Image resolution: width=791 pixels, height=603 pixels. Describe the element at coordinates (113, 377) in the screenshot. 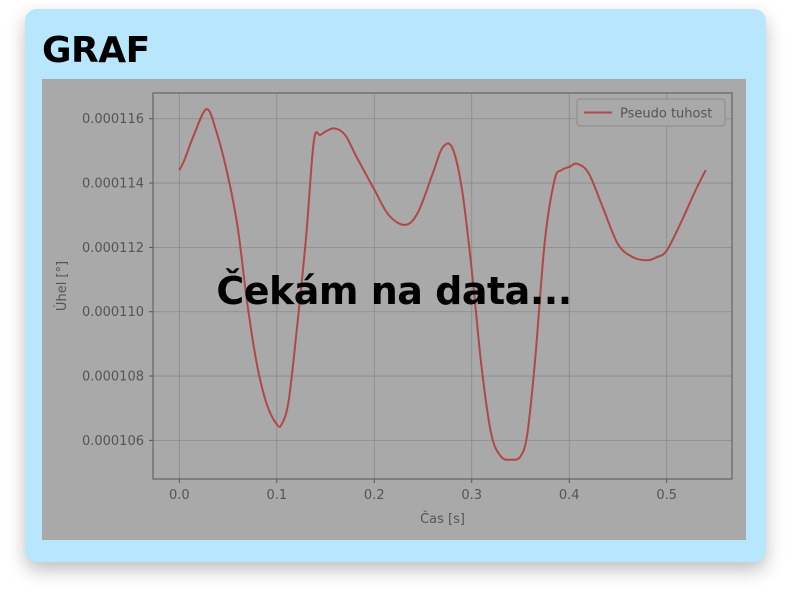

I see `y-tick-label: 0.000108` at that location.